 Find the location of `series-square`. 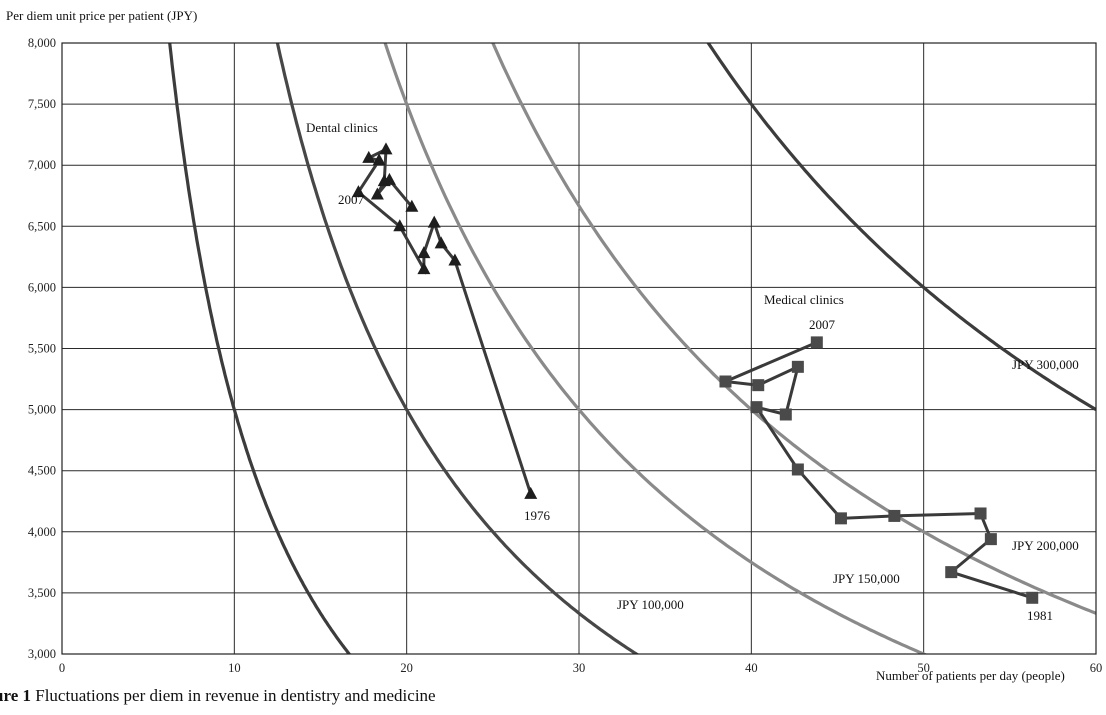

series-square is located at coordinates (879, 470).